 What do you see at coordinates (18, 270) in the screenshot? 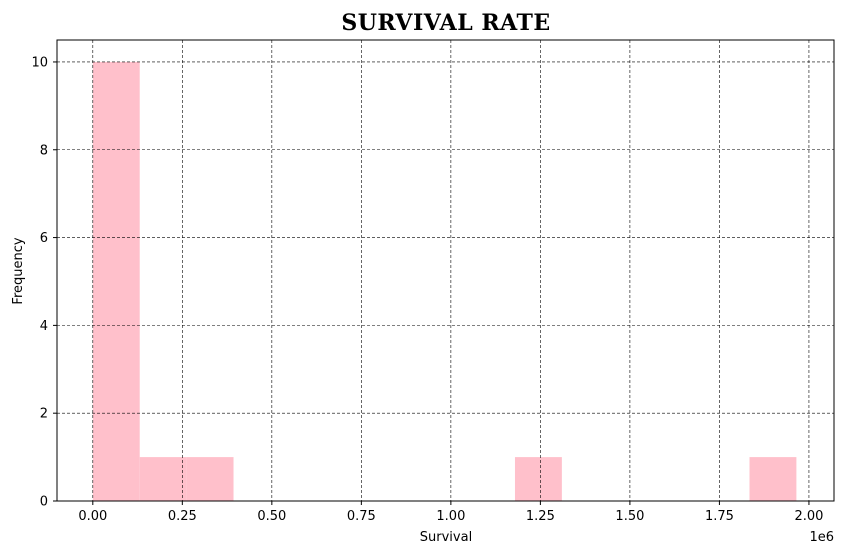
I see `y-axis-label: Frequency` at bounding box center [18, 270].